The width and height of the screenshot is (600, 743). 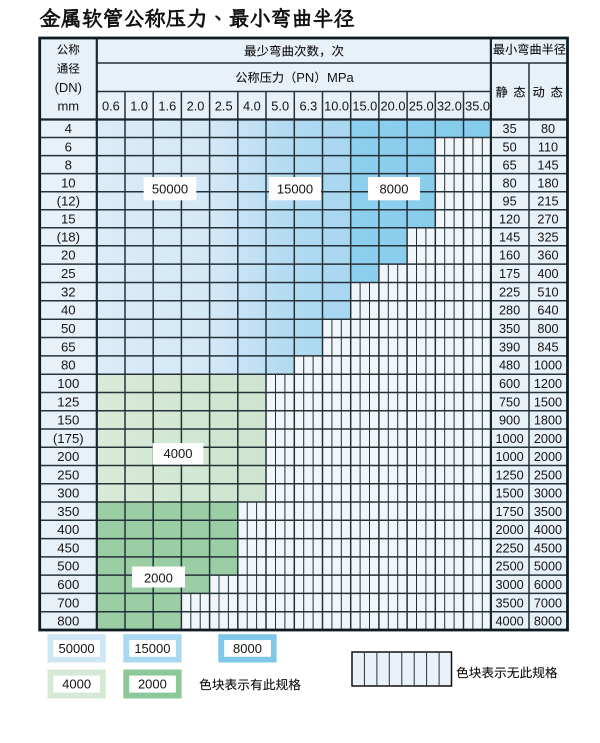 I want to click on svg-text: (18), so click(x=68, y=237).